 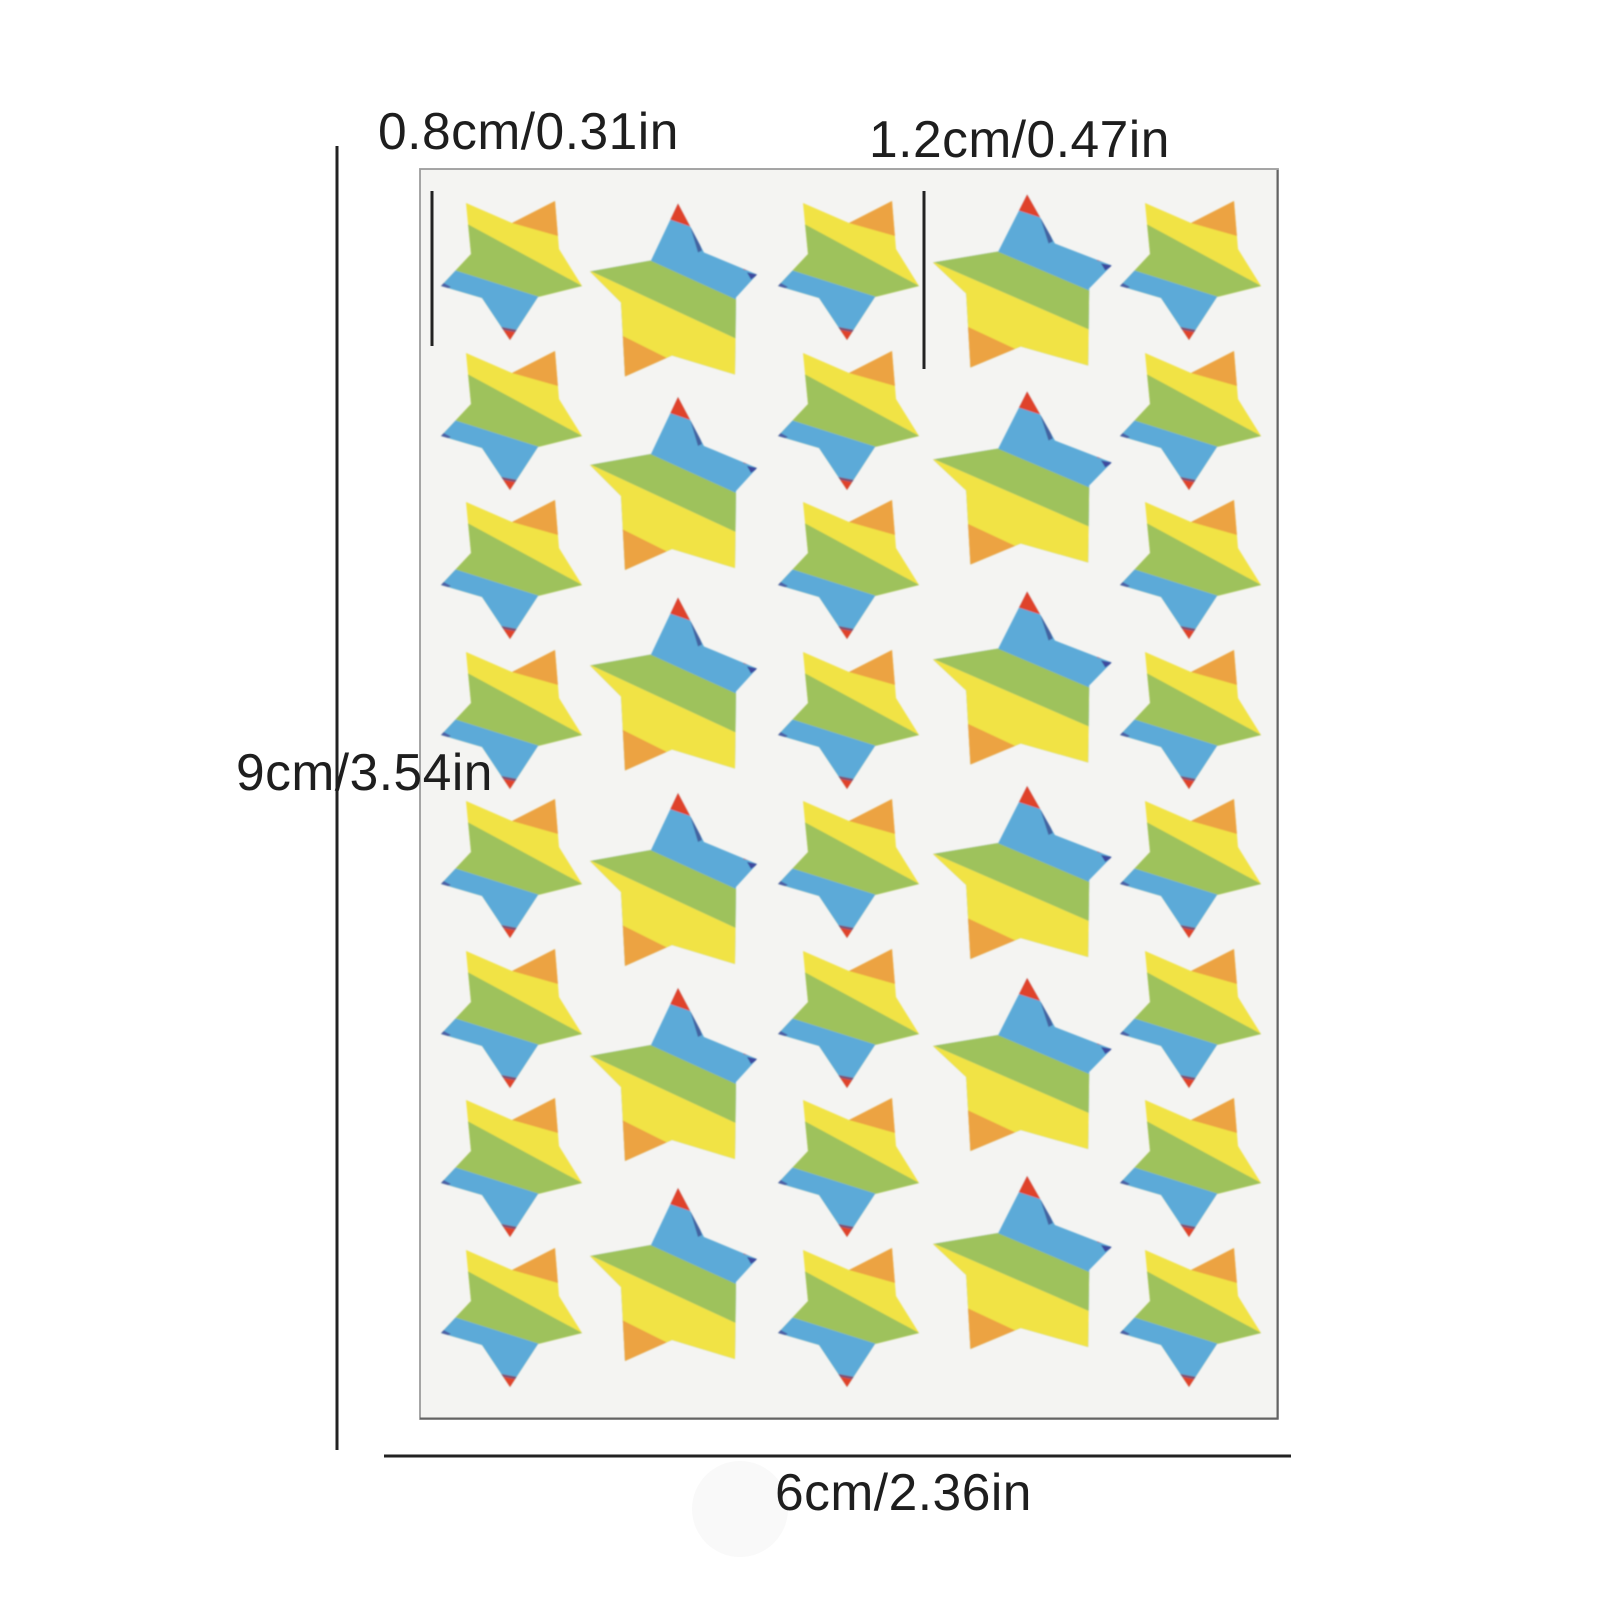 What do you see at coordinates (528, 131) in the screenshot?
I see `svg-text: 0.8cm/0.31in` at bounding box center [528, 131].